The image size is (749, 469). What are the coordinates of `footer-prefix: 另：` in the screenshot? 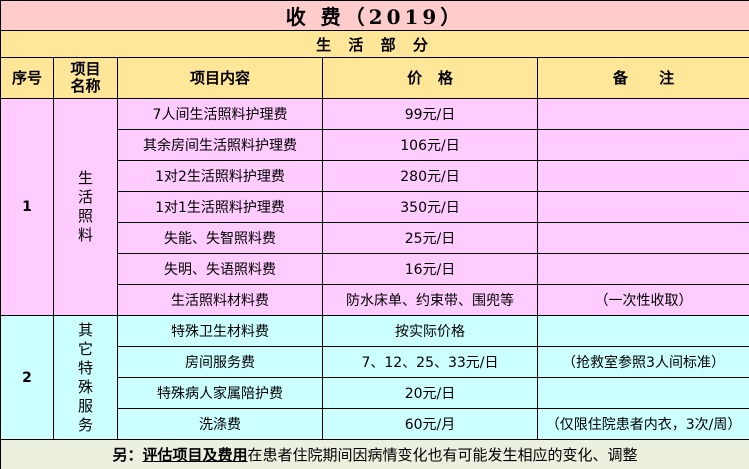 It's located at (127, 455).